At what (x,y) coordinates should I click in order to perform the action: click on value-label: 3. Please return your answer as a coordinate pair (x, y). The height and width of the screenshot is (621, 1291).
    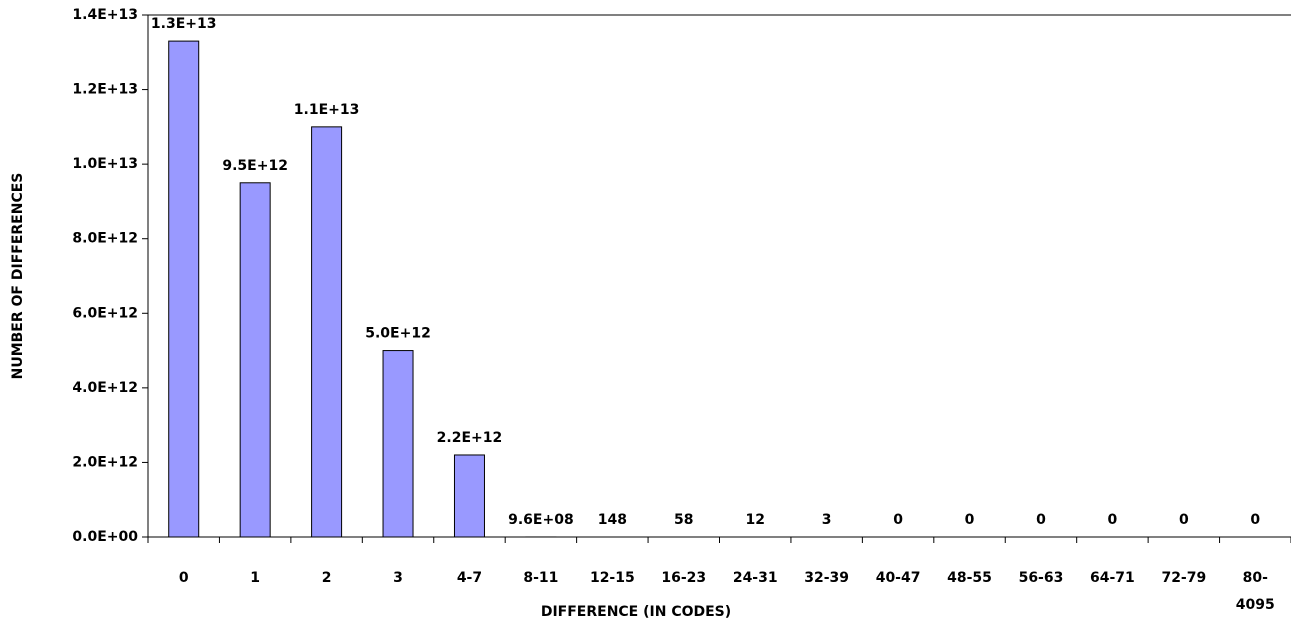
    Looking at the image, I should click on (827, 520).